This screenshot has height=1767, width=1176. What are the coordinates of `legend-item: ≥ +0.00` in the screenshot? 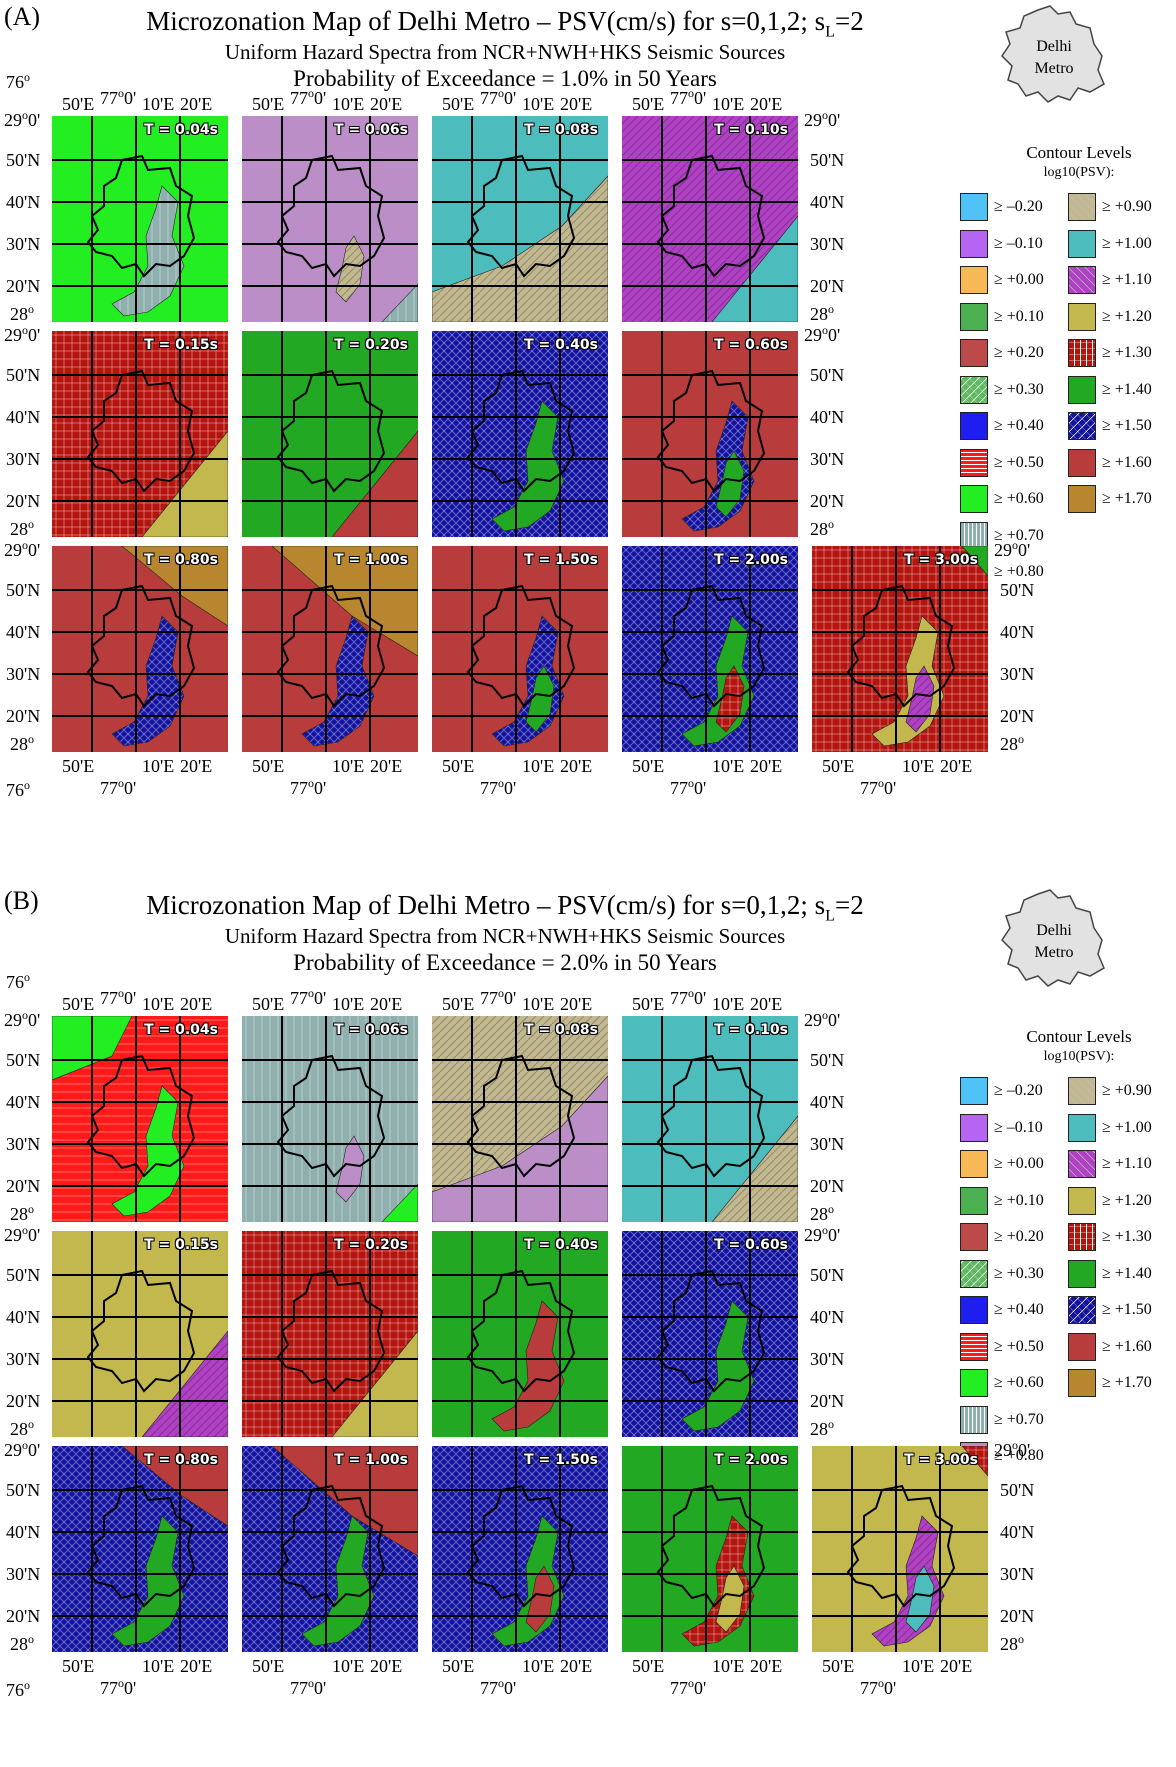 It's located at (1002, 280).